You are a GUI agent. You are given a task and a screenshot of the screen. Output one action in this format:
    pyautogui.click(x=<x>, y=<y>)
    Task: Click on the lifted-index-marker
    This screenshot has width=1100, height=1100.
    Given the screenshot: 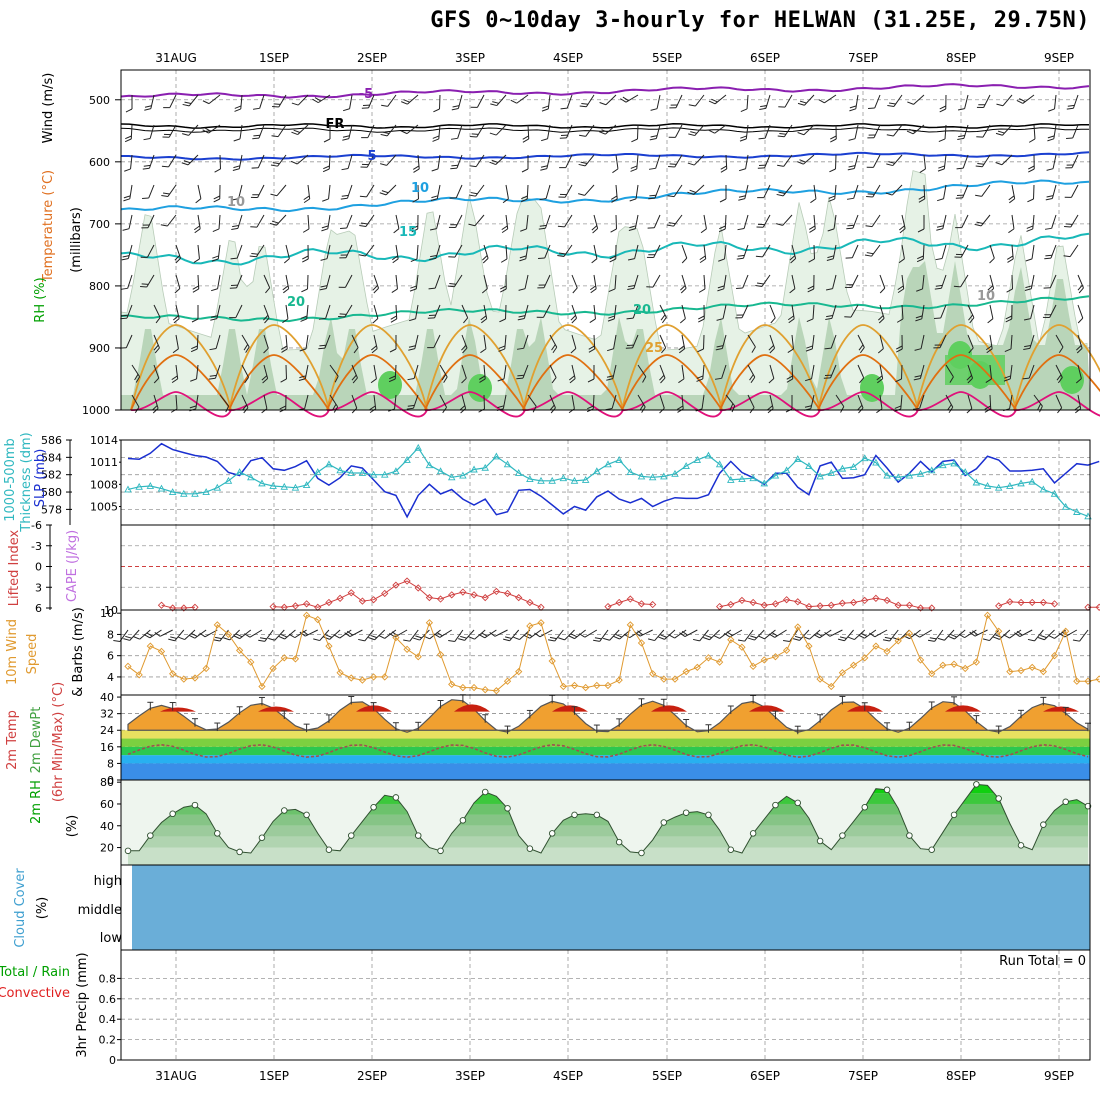 What is the action you would take?
    pyautogui.click(x=887, y=600)
    